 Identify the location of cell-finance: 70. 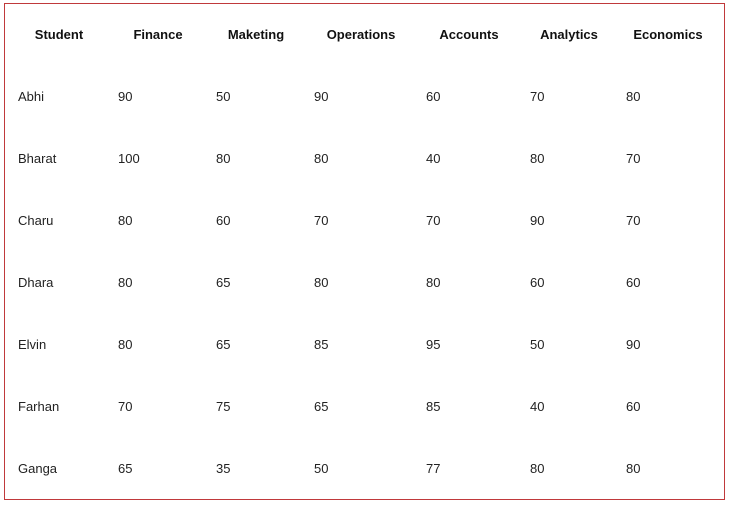
(125, 406).